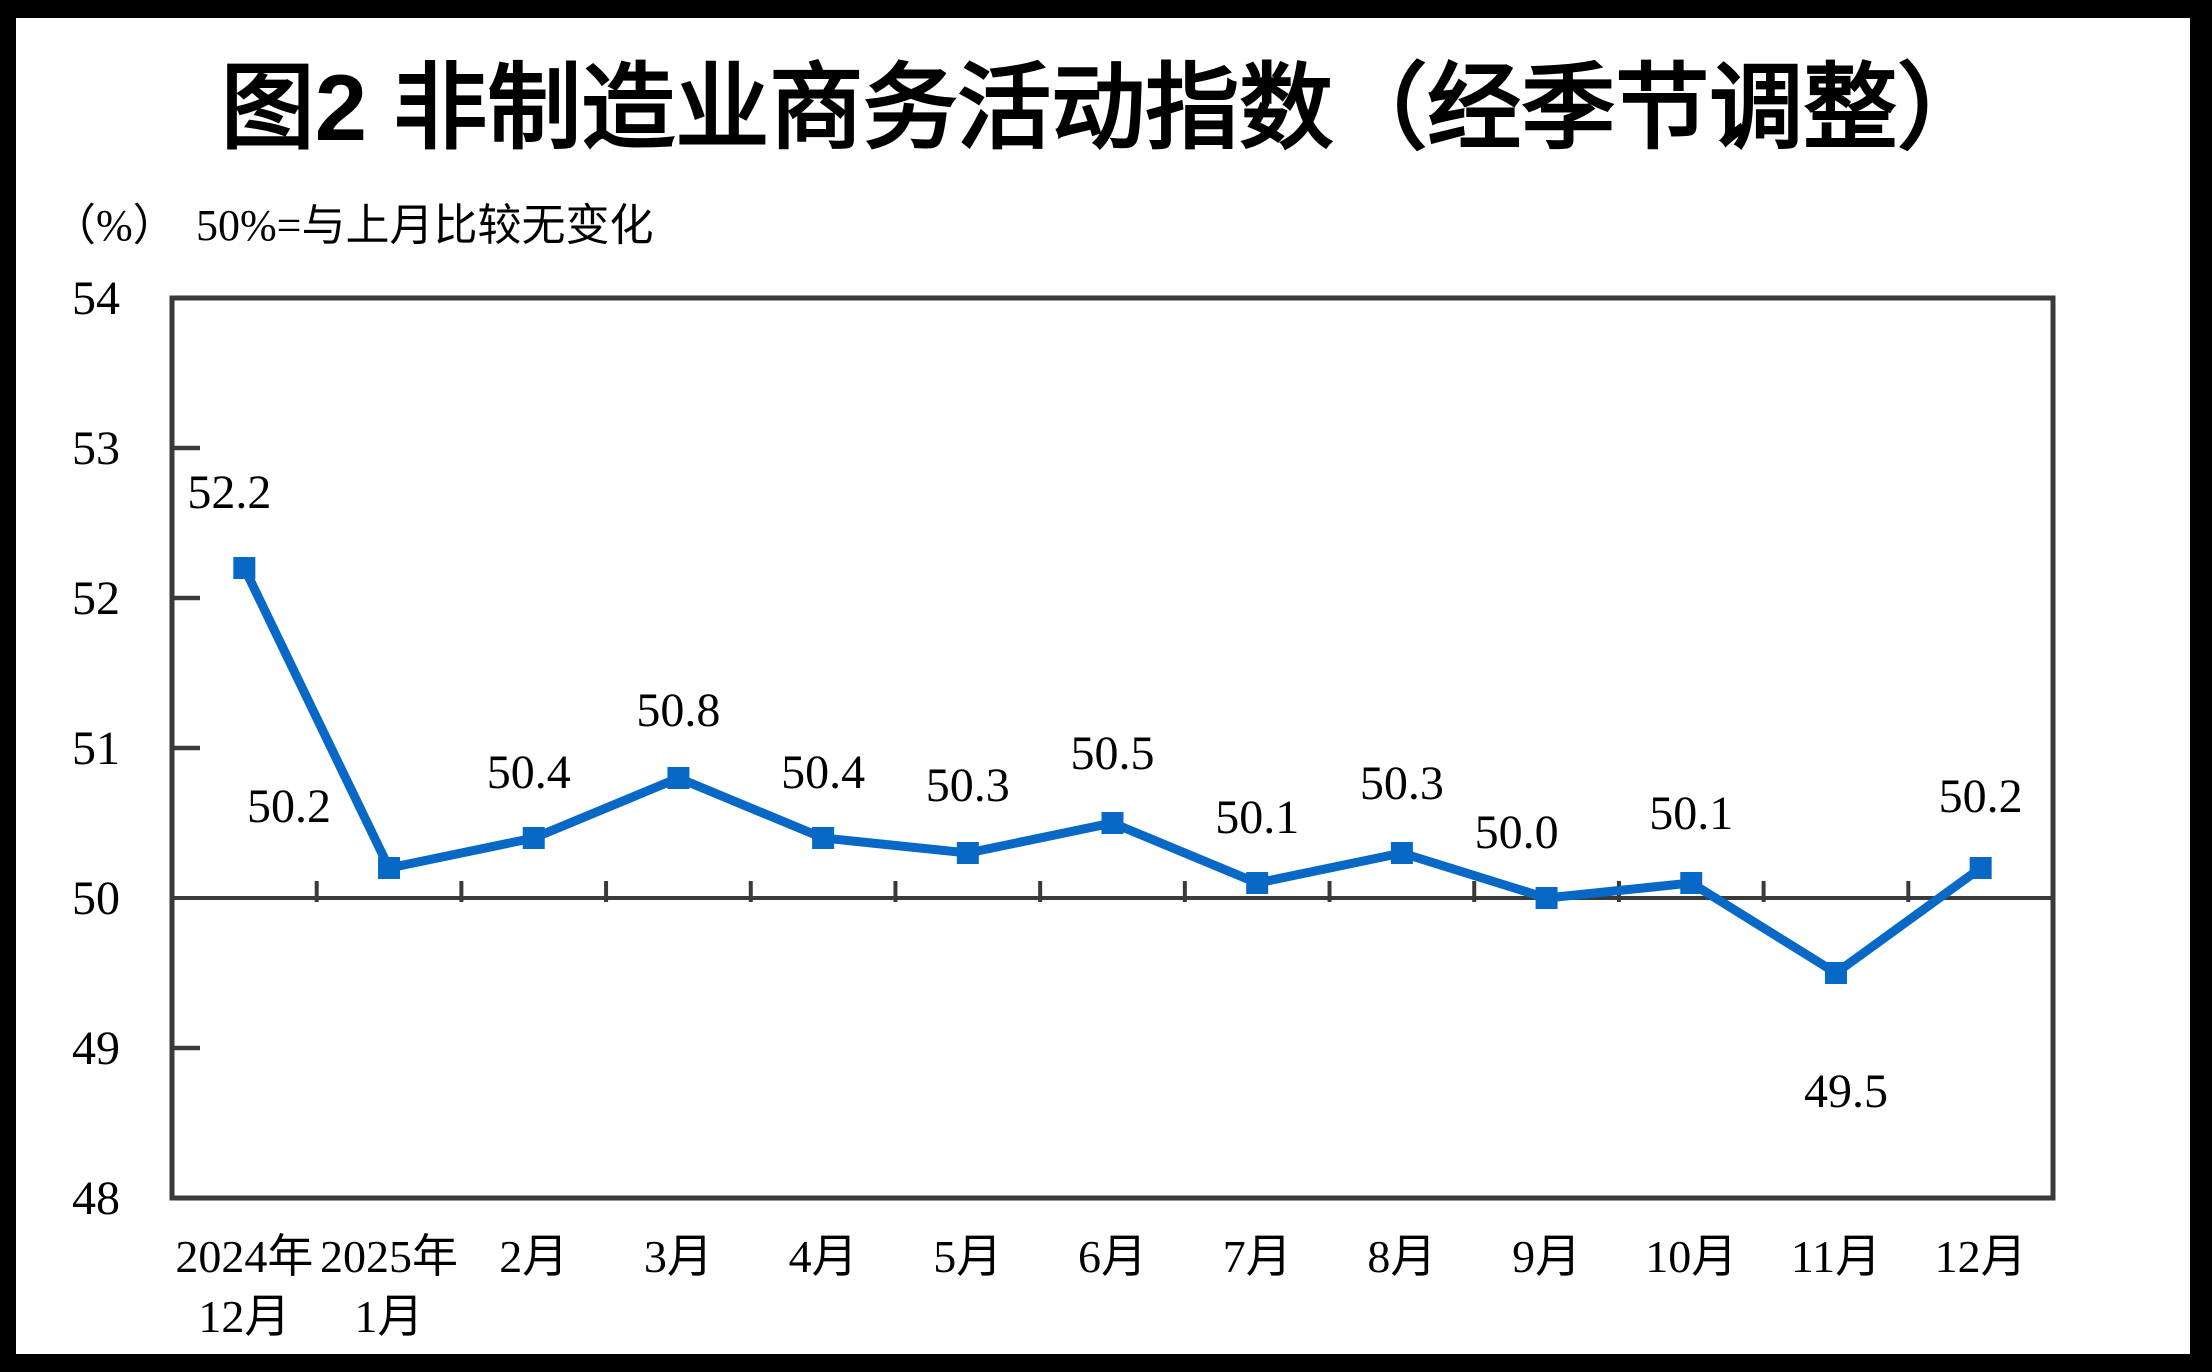  I want to click on y-axis-label-53: 53, so click(96, 448).